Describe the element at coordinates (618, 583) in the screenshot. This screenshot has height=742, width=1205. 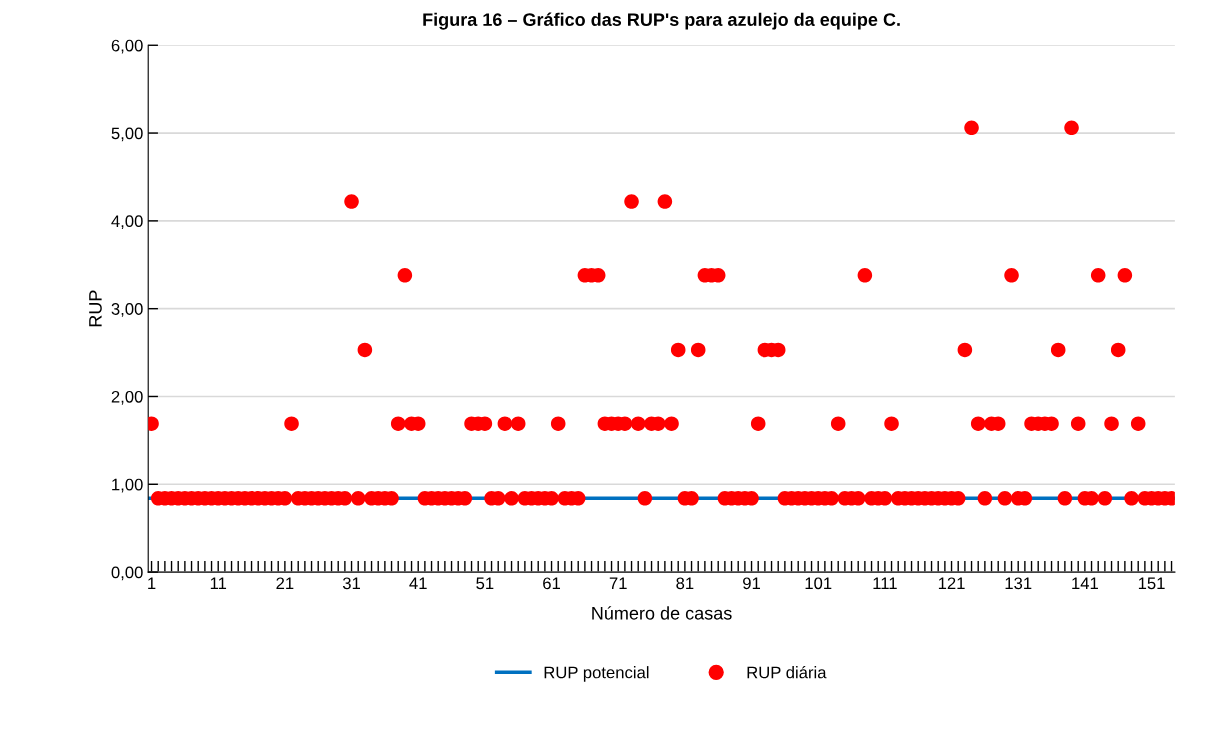
I see `x-tick-label: 71` at that location.